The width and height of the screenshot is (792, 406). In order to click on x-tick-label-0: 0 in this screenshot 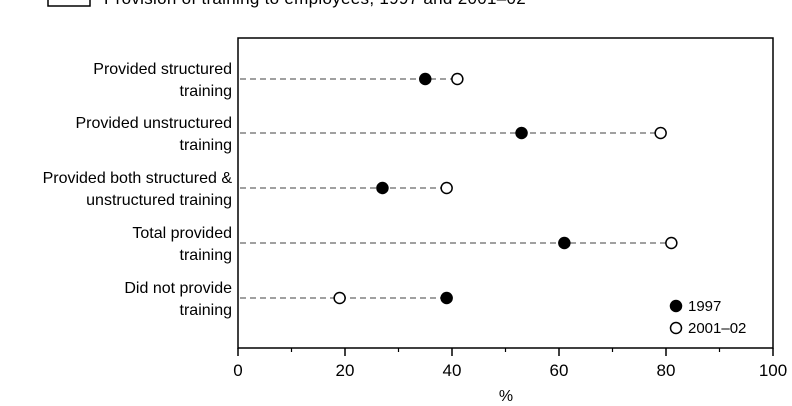, I will do `click(237, 370)`.